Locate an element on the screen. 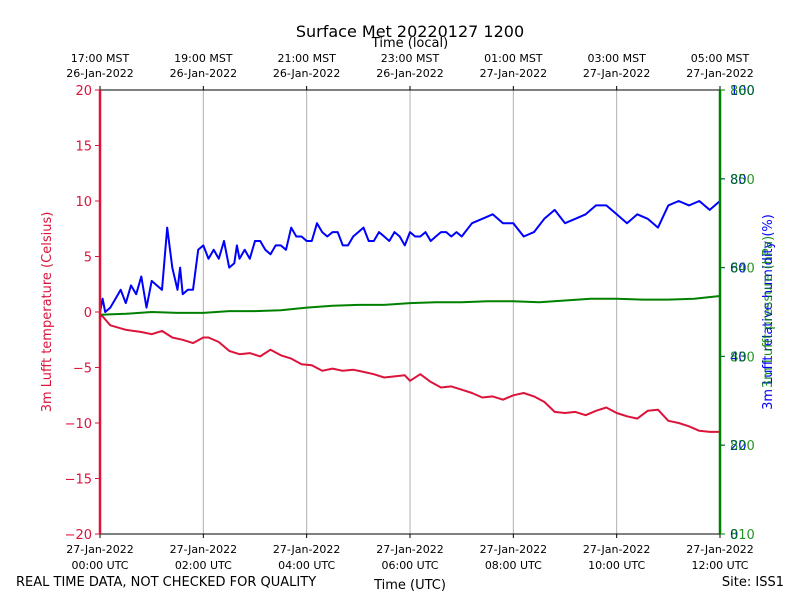 The width and height of the screenshot is (800, 600). x-tick-label: 08:00 UTC is located at coordinates (513, 565).